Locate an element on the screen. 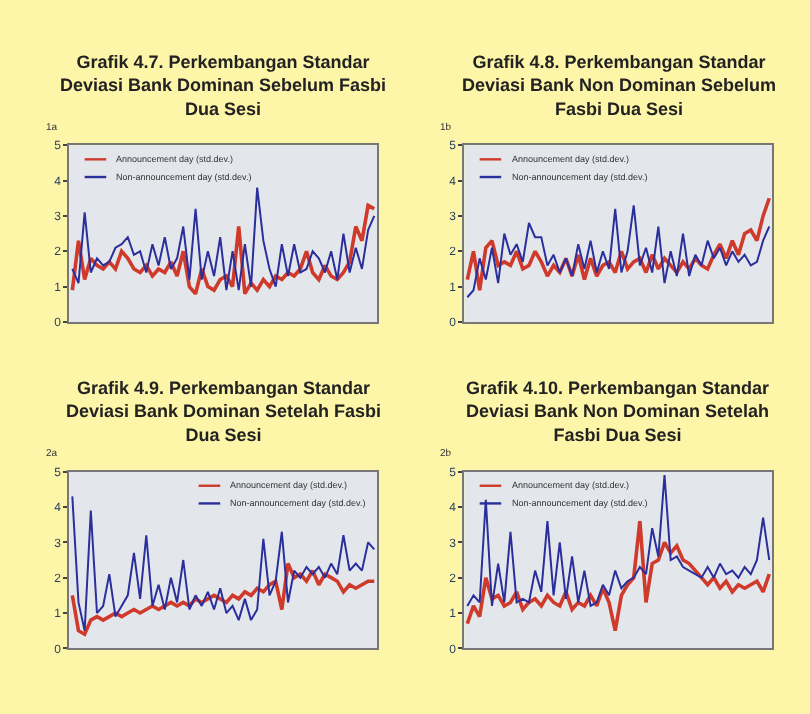  chart-title: Grafik 4.10. Perkembangan Standar Deviasi Bank Non Dominan Setelah Fasbi Dua Sesi is located at coordinates (618, 411).